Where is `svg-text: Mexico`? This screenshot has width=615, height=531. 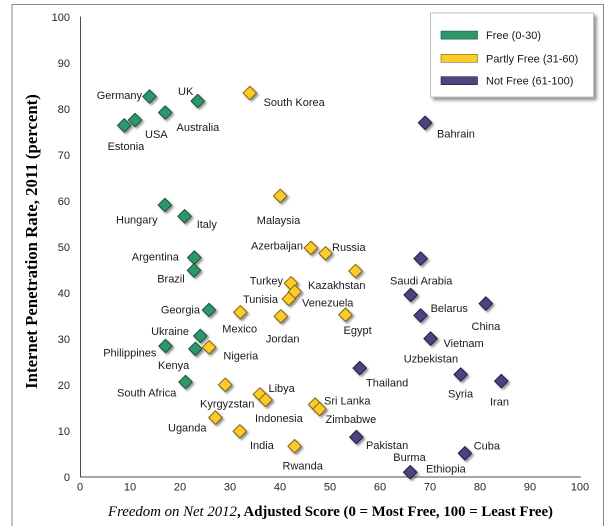
svg-text: Mexico is located at coordinates (239, 330).